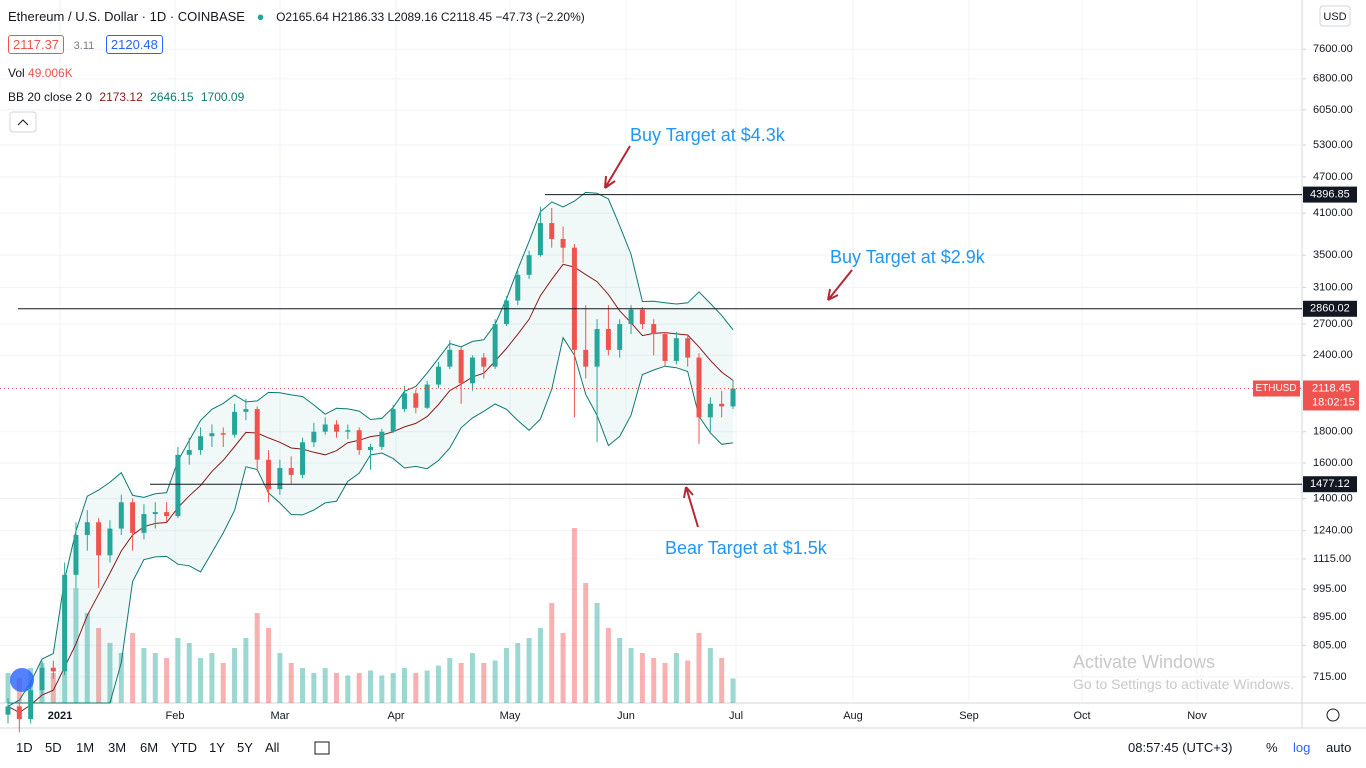 The height and width of the screenshot is (768, 1366). Describe the element at coordinates (217, 747) in the screenshot. I see `range-button: 1Y` at that location.